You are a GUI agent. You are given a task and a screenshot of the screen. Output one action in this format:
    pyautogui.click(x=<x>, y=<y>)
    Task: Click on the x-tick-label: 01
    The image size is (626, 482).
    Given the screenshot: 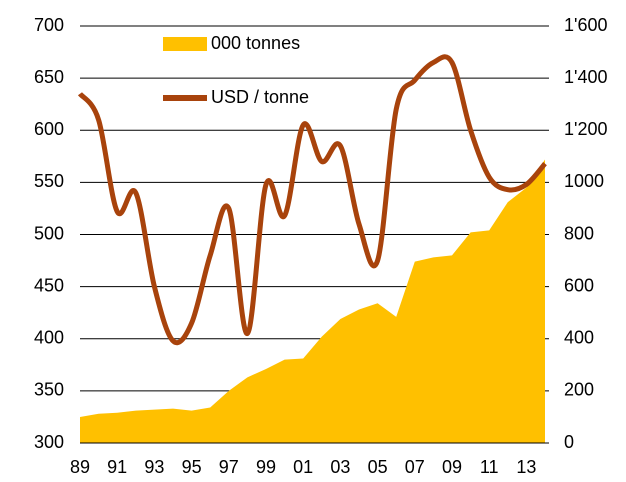 What is the action you would take?
    pyautogui.click(x=303, y=467)
    